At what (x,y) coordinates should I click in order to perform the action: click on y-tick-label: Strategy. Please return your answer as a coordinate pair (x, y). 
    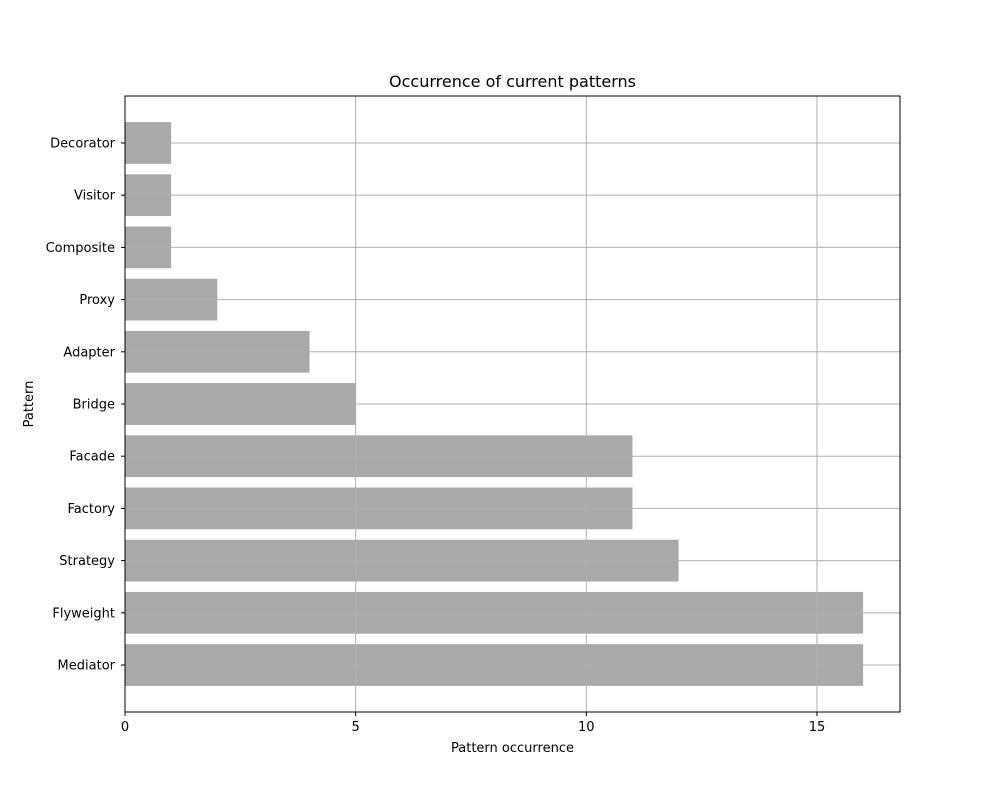
    Looking at the image, I should click on (87, 561).